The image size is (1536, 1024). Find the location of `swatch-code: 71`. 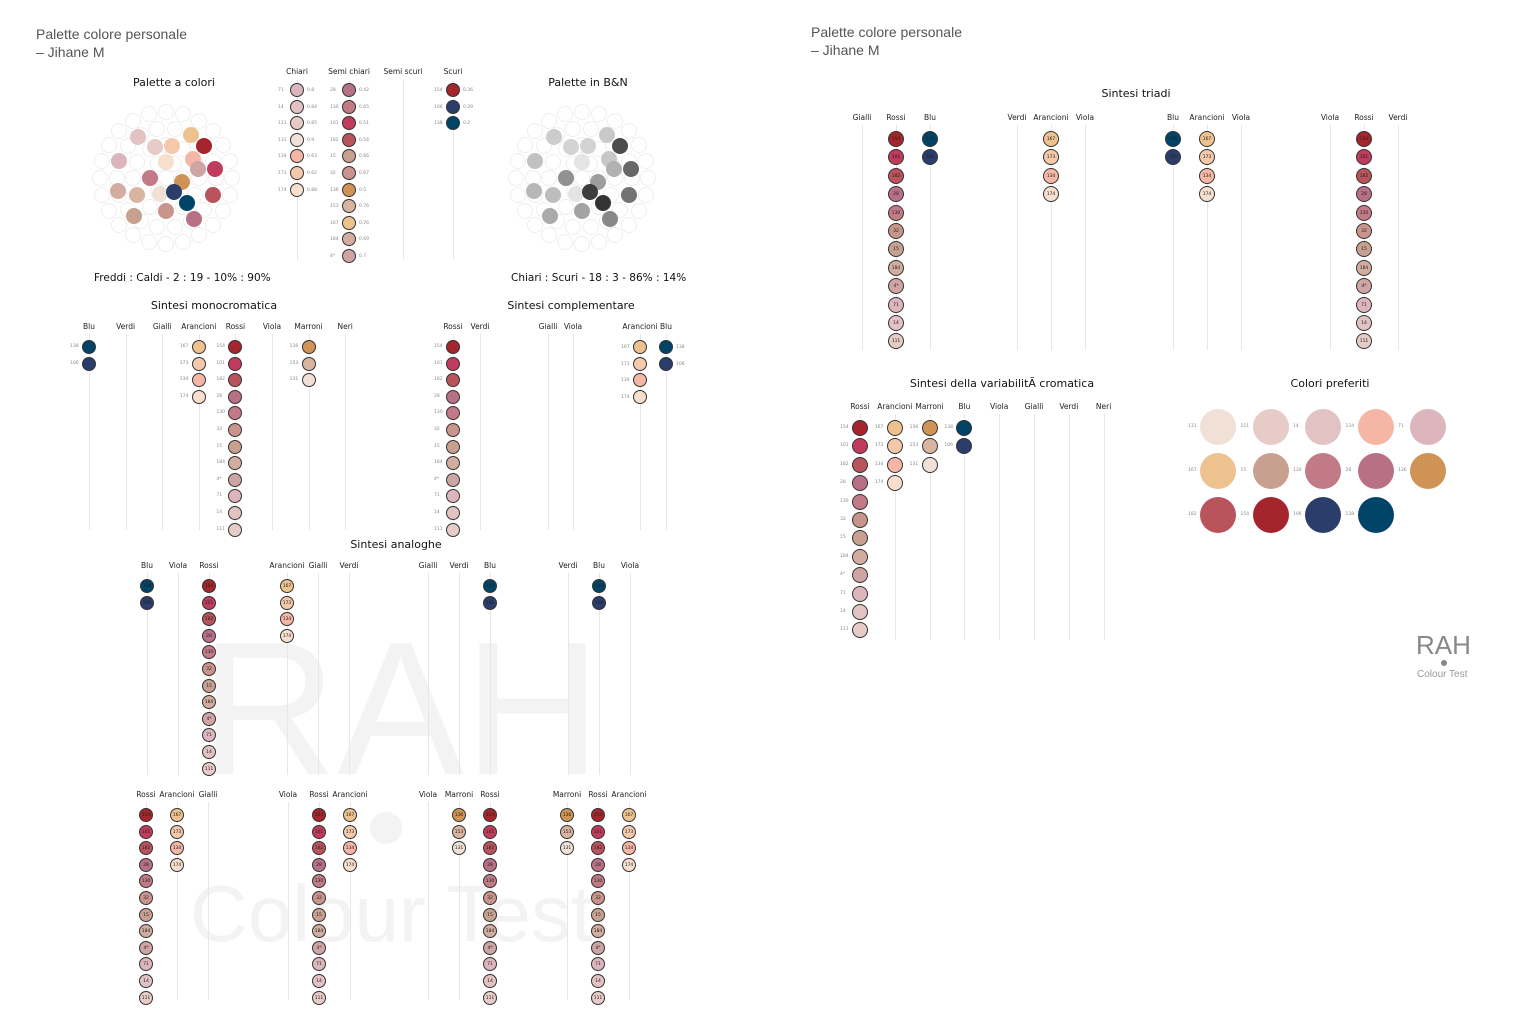

swatch-code: 71 is located at coordinates (146, 965).